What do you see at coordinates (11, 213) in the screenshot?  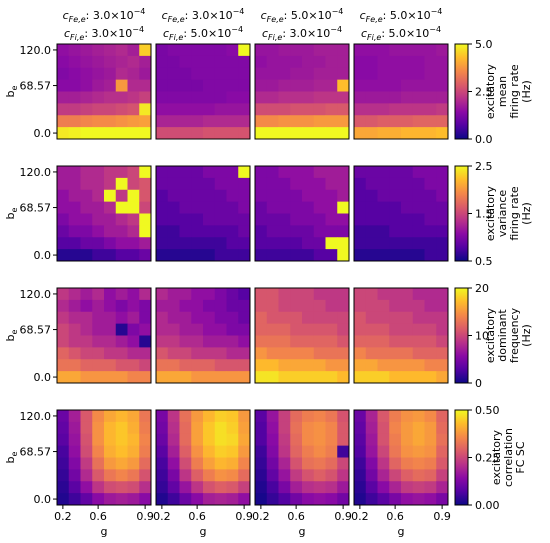 I see `y-axis-label: be` at bounding box center [11, 213].